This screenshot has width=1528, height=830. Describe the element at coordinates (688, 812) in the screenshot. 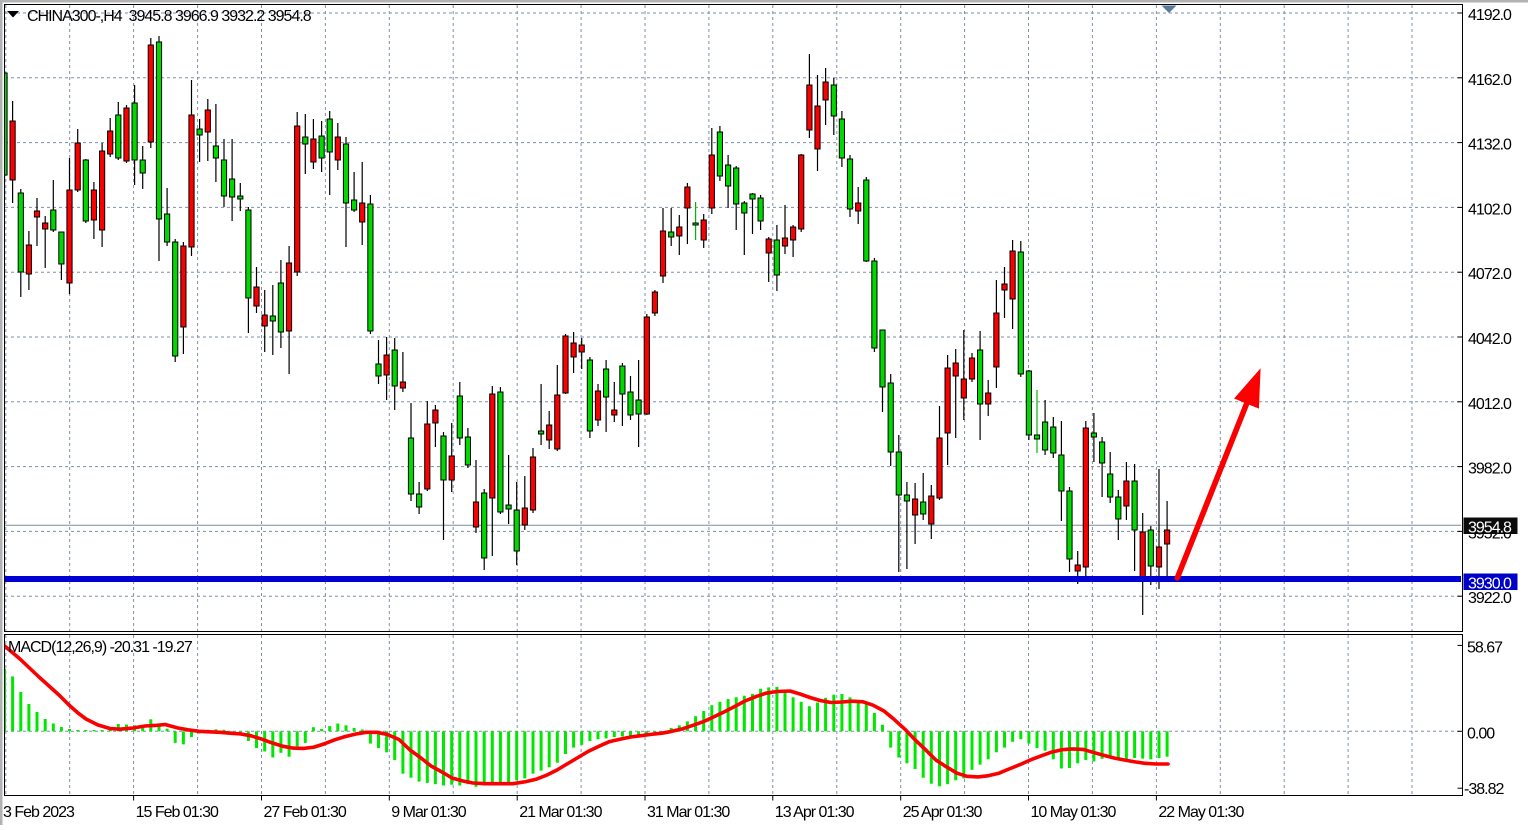

I see `svg-text: 31 Mar 01:30` at that location.